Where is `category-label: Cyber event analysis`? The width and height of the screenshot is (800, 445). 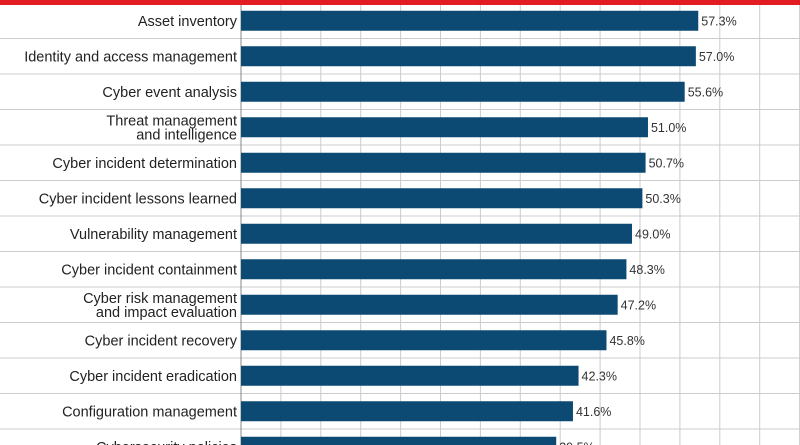 category-label: Cyber event analysis is located at coordinates (169, 93).